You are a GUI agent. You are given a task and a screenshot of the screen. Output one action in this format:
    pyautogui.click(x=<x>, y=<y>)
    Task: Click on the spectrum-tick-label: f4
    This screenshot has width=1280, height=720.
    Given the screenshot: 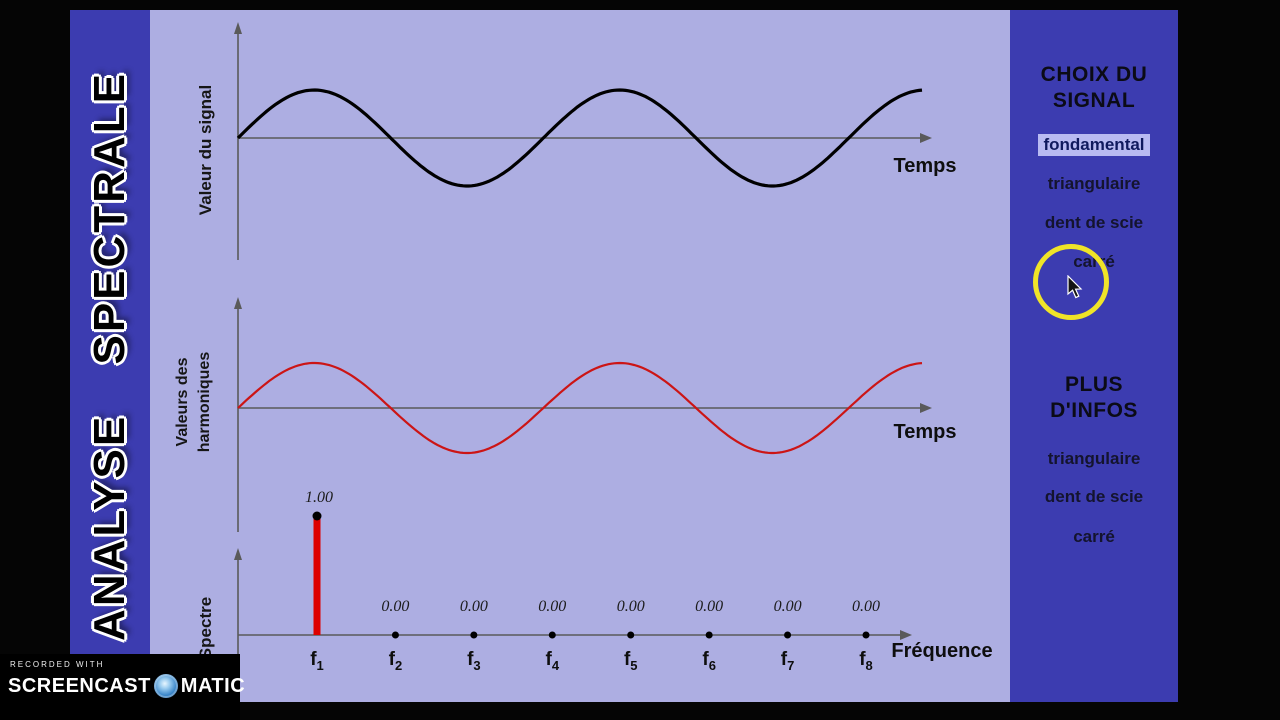 What is the action you would take?
    pyautogui.click(x=553, y=661)
    